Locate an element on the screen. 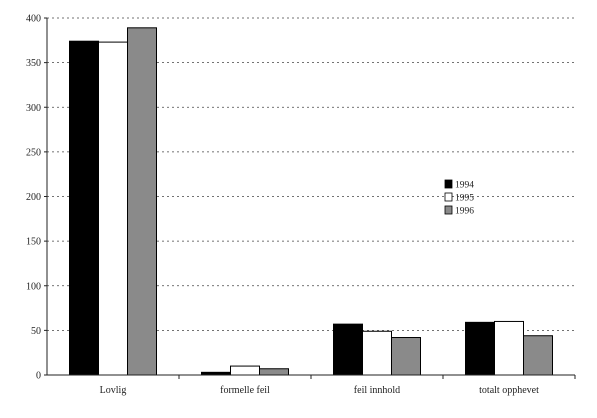 This screenshot has height=418, width=597. y-tick-label: 0 is located at coordinates (38, 376).